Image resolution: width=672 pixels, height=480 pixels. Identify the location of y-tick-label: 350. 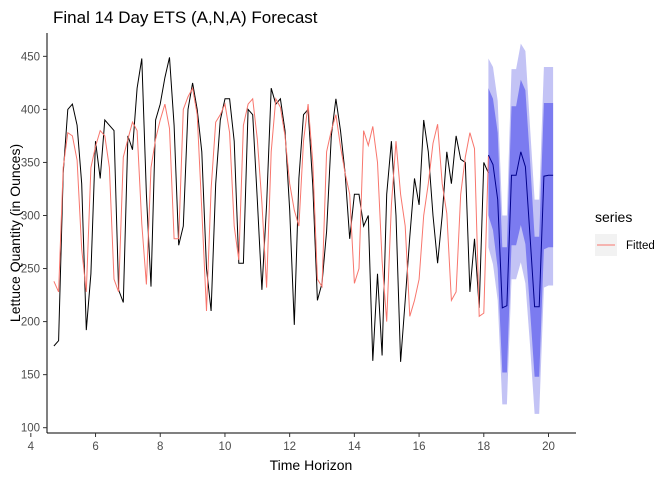
(30, 163).